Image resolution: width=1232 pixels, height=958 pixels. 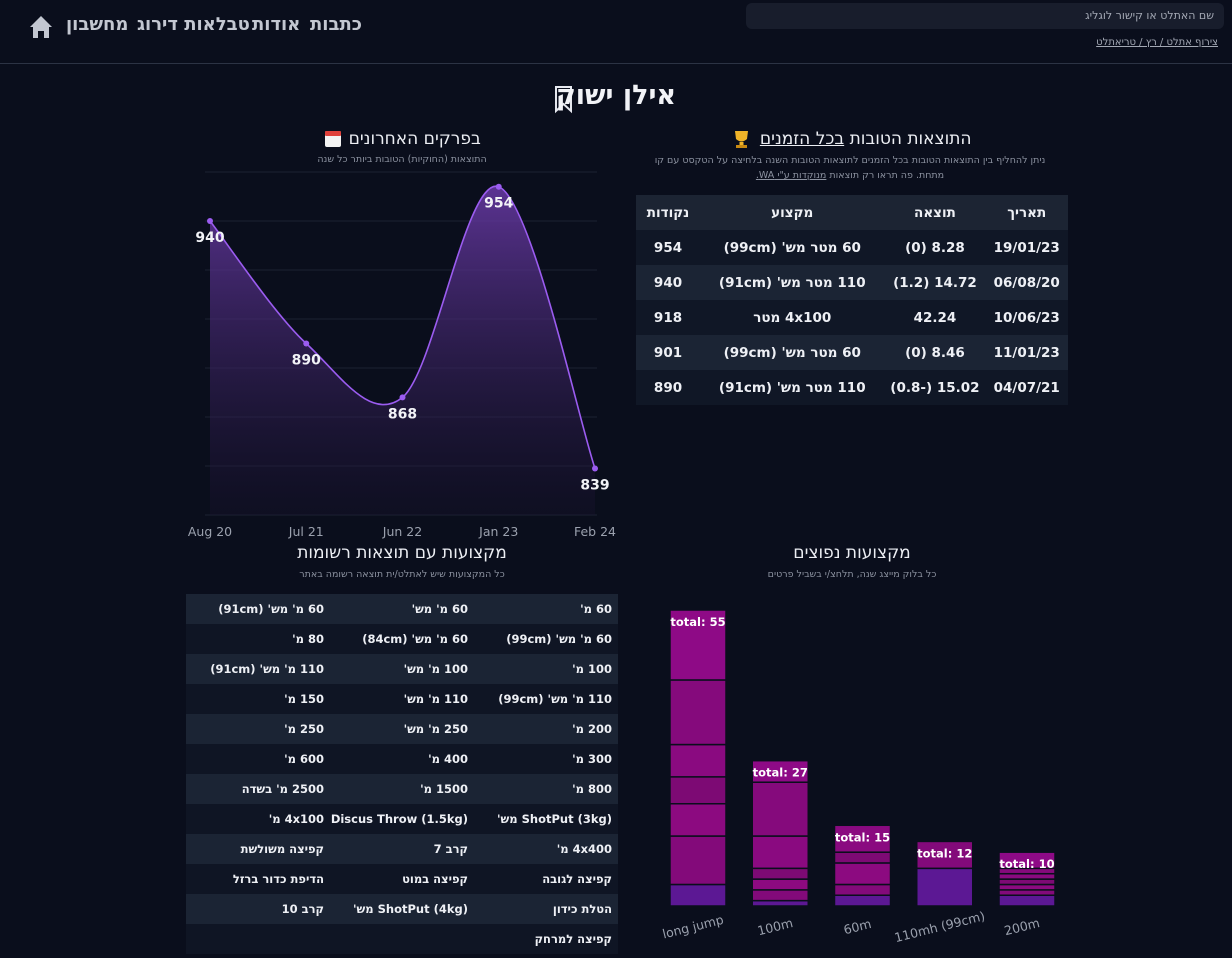 I want to click on x-tick-label: Feb 24, so click(x=595, y=531).